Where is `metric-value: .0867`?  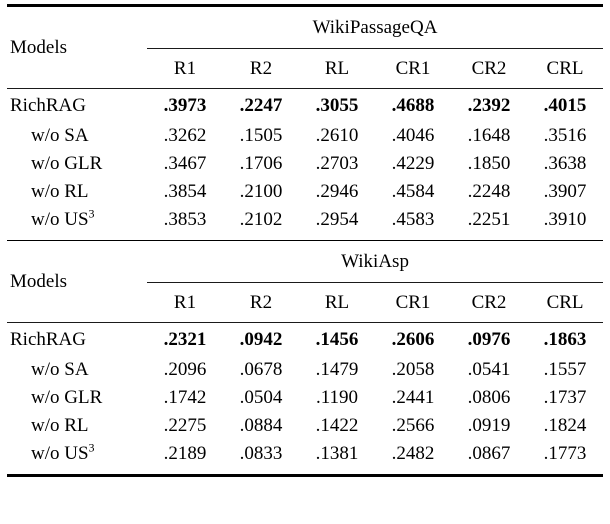 metric-value: .0867 is located at coordinates (489, 453).